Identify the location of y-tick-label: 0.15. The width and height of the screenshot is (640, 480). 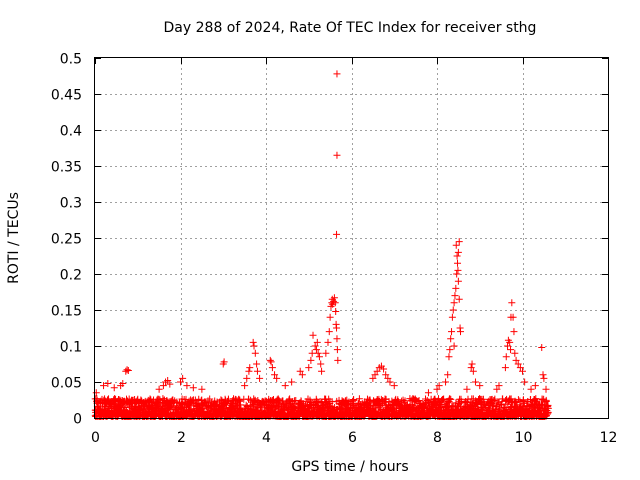
(66, 312).